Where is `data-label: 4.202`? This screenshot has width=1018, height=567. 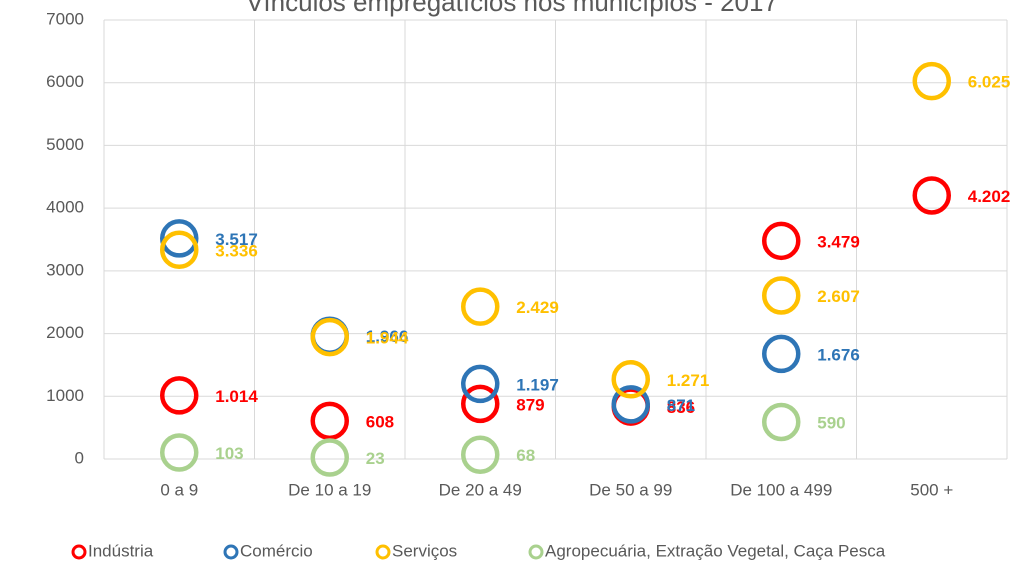 data-label: 4.202 is located at coordinates (989, 196).